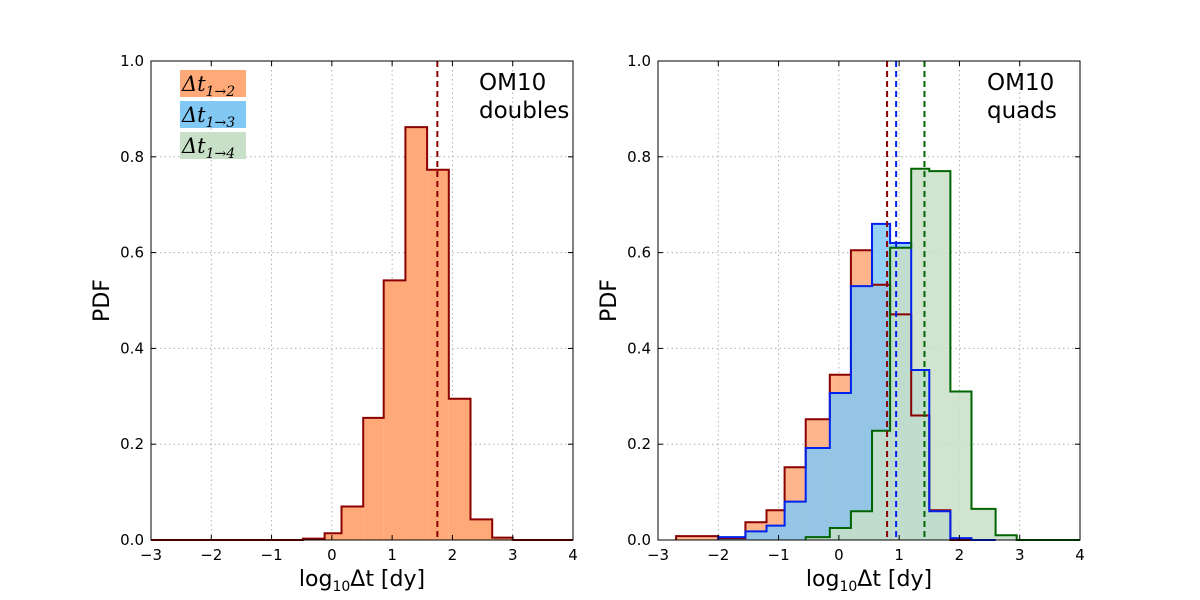 Image resolution: width=1200 pixels, height=600 pixels. I want to click on quads-xtick-label: 3, so click(1020, 555).